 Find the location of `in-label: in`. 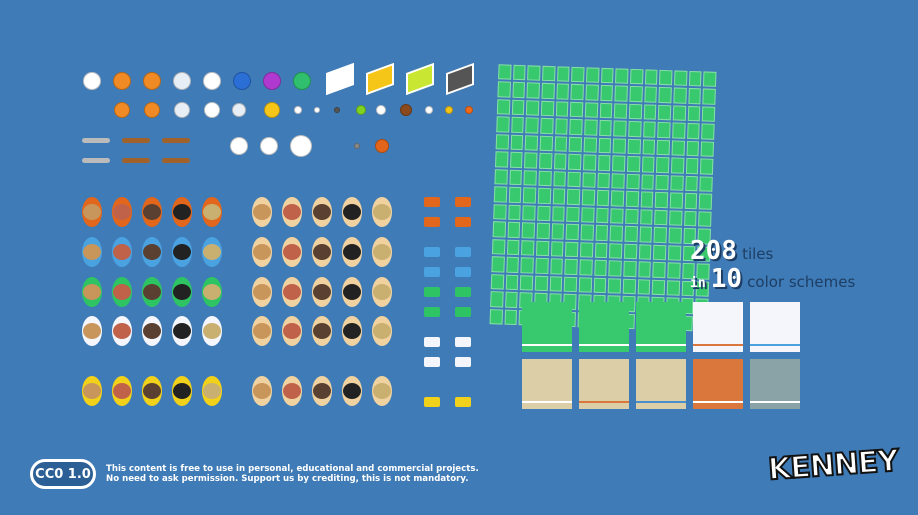

in-label: in is located at coordinates (698, 283).